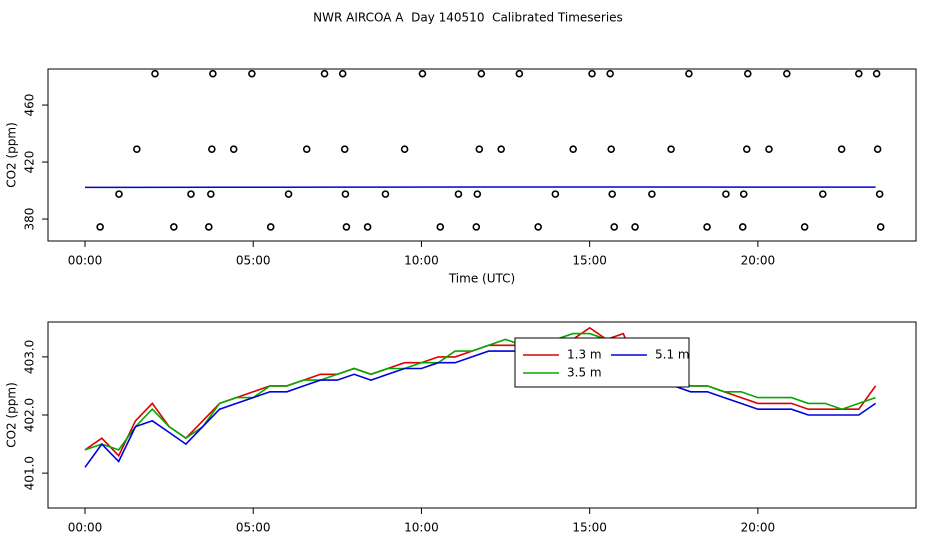 The width and height of the screenshot is (936, 540). Describe the element at coordinates (30, 105) in the screenshot. I see `y-tick-label: 460` at that location.